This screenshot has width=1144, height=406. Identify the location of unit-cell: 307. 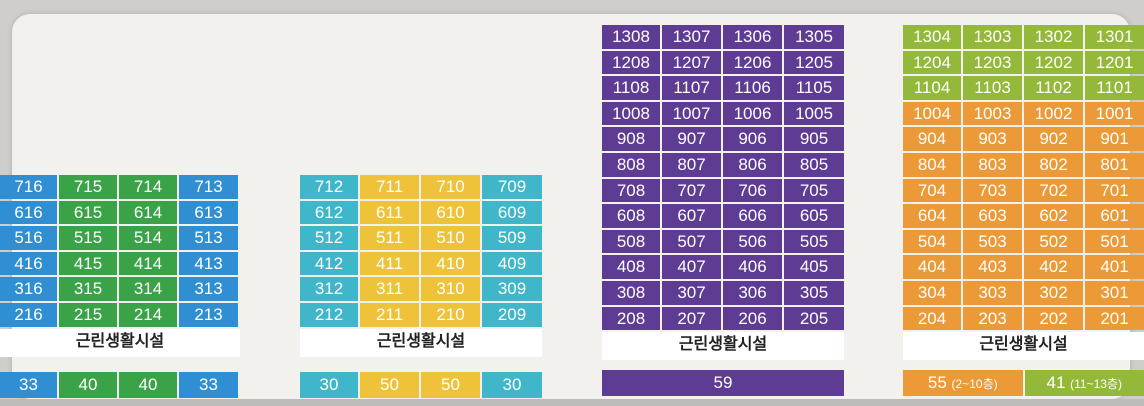
(691, 292).